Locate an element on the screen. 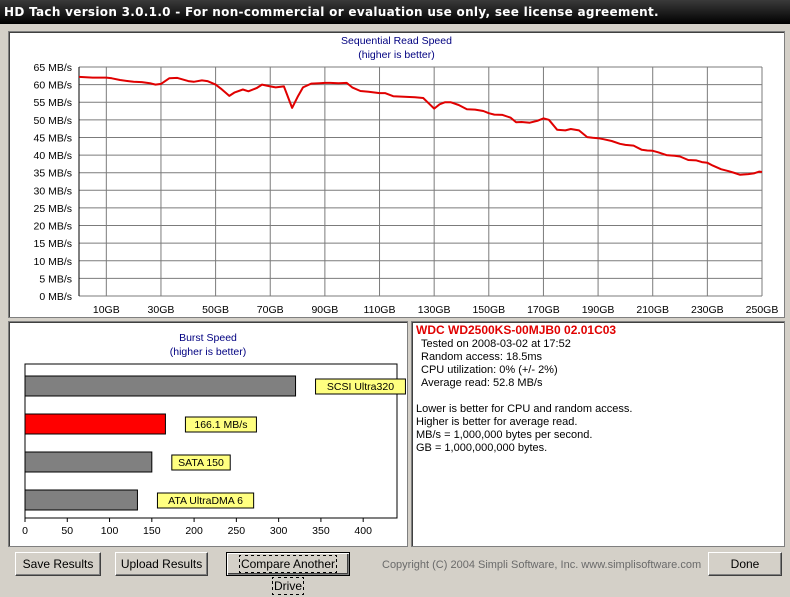 The width and height of the screenshot is (790, 597). seq-y-tick-label: 55 MB/s is located at coordinates (52, 103).